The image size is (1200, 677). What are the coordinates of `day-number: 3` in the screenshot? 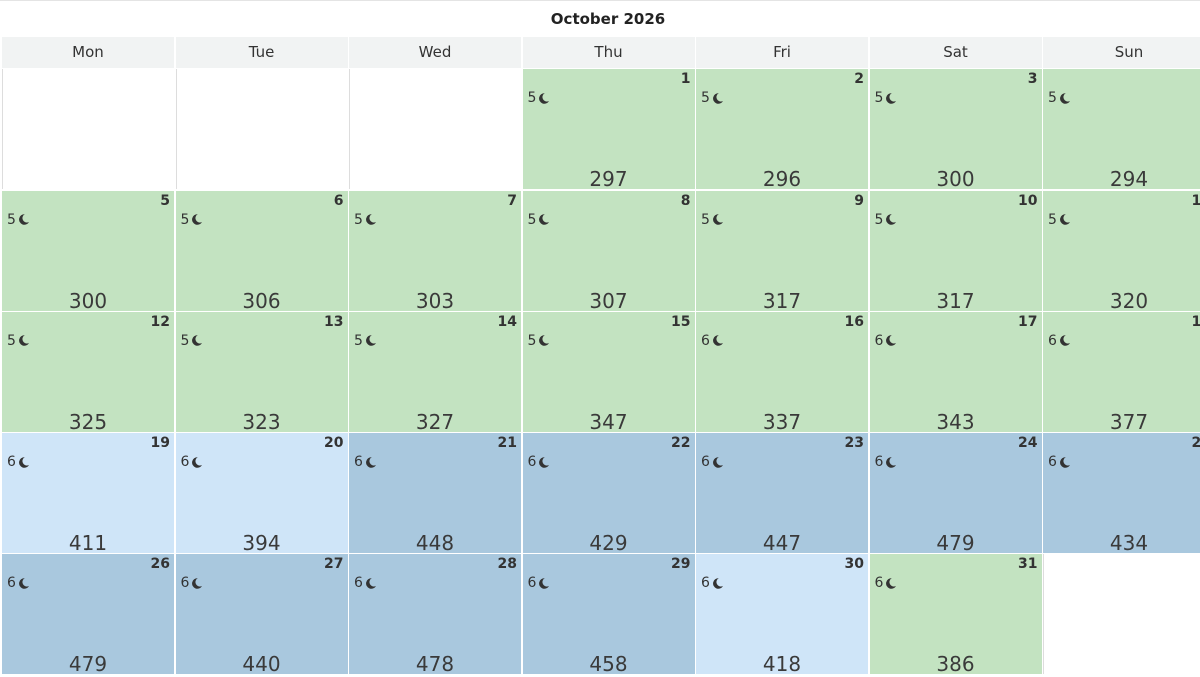 It's located at (1032, 79).